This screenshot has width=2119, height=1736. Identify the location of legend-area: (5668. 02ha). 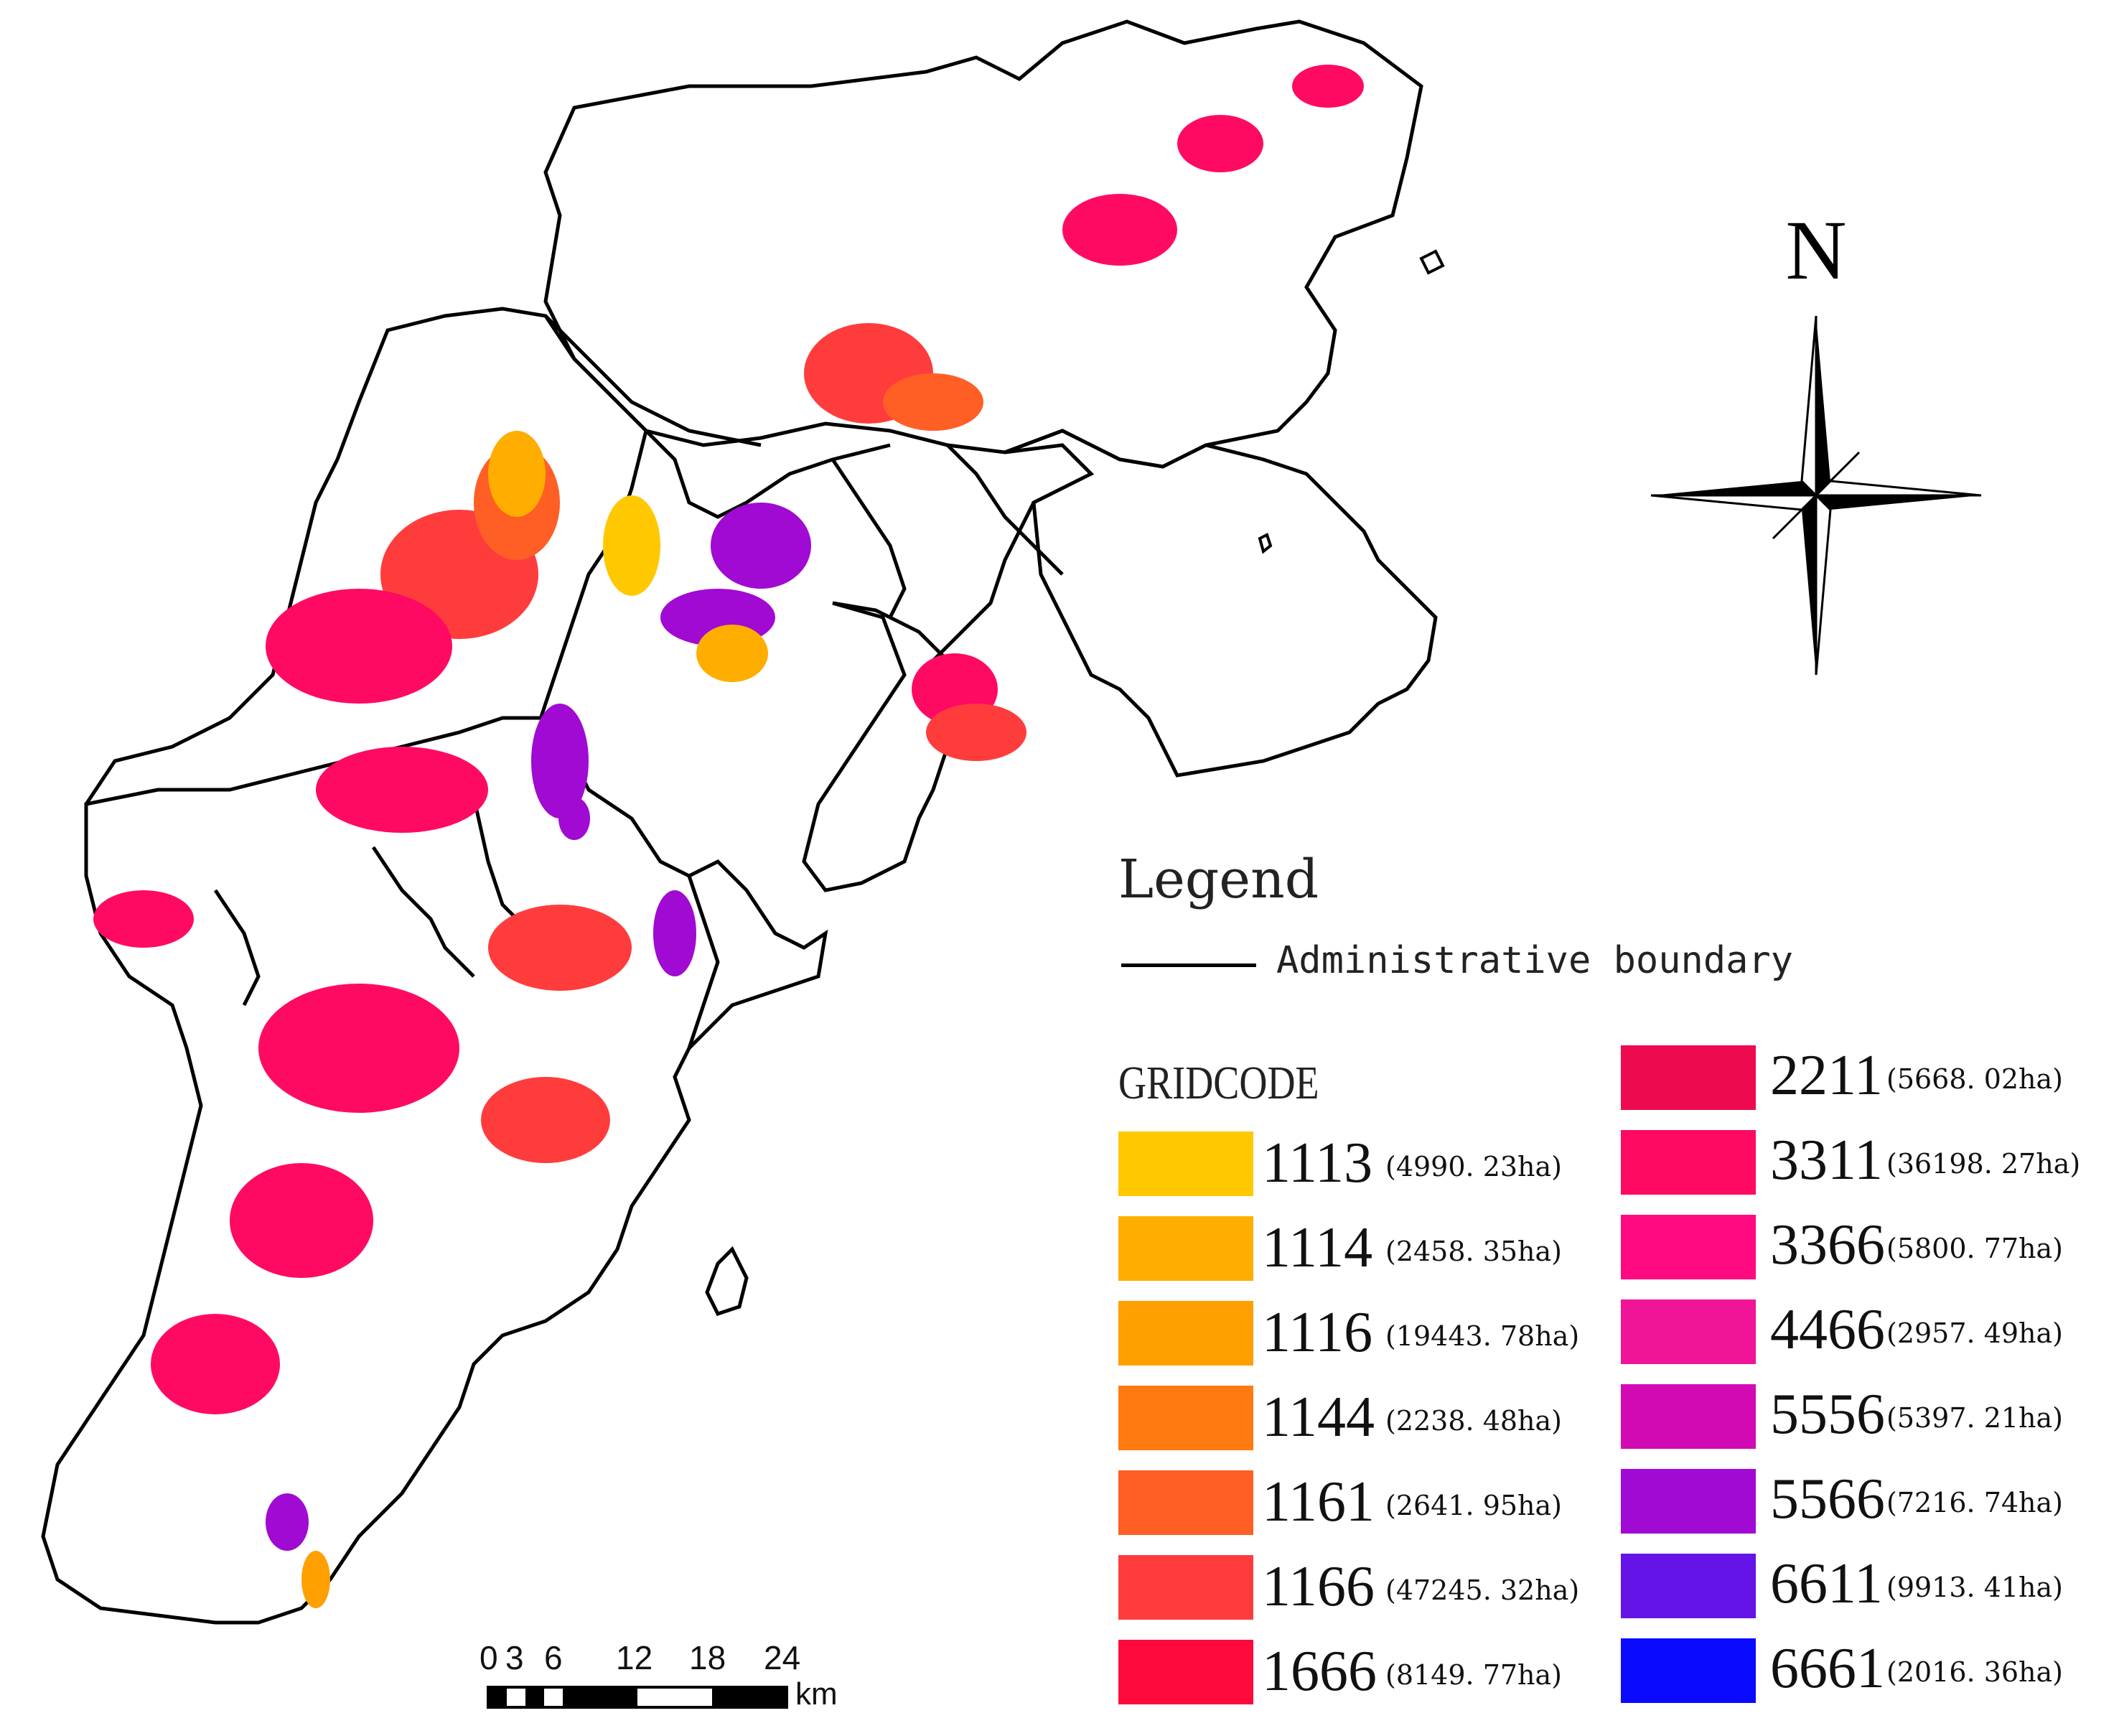
(1975, 1079).